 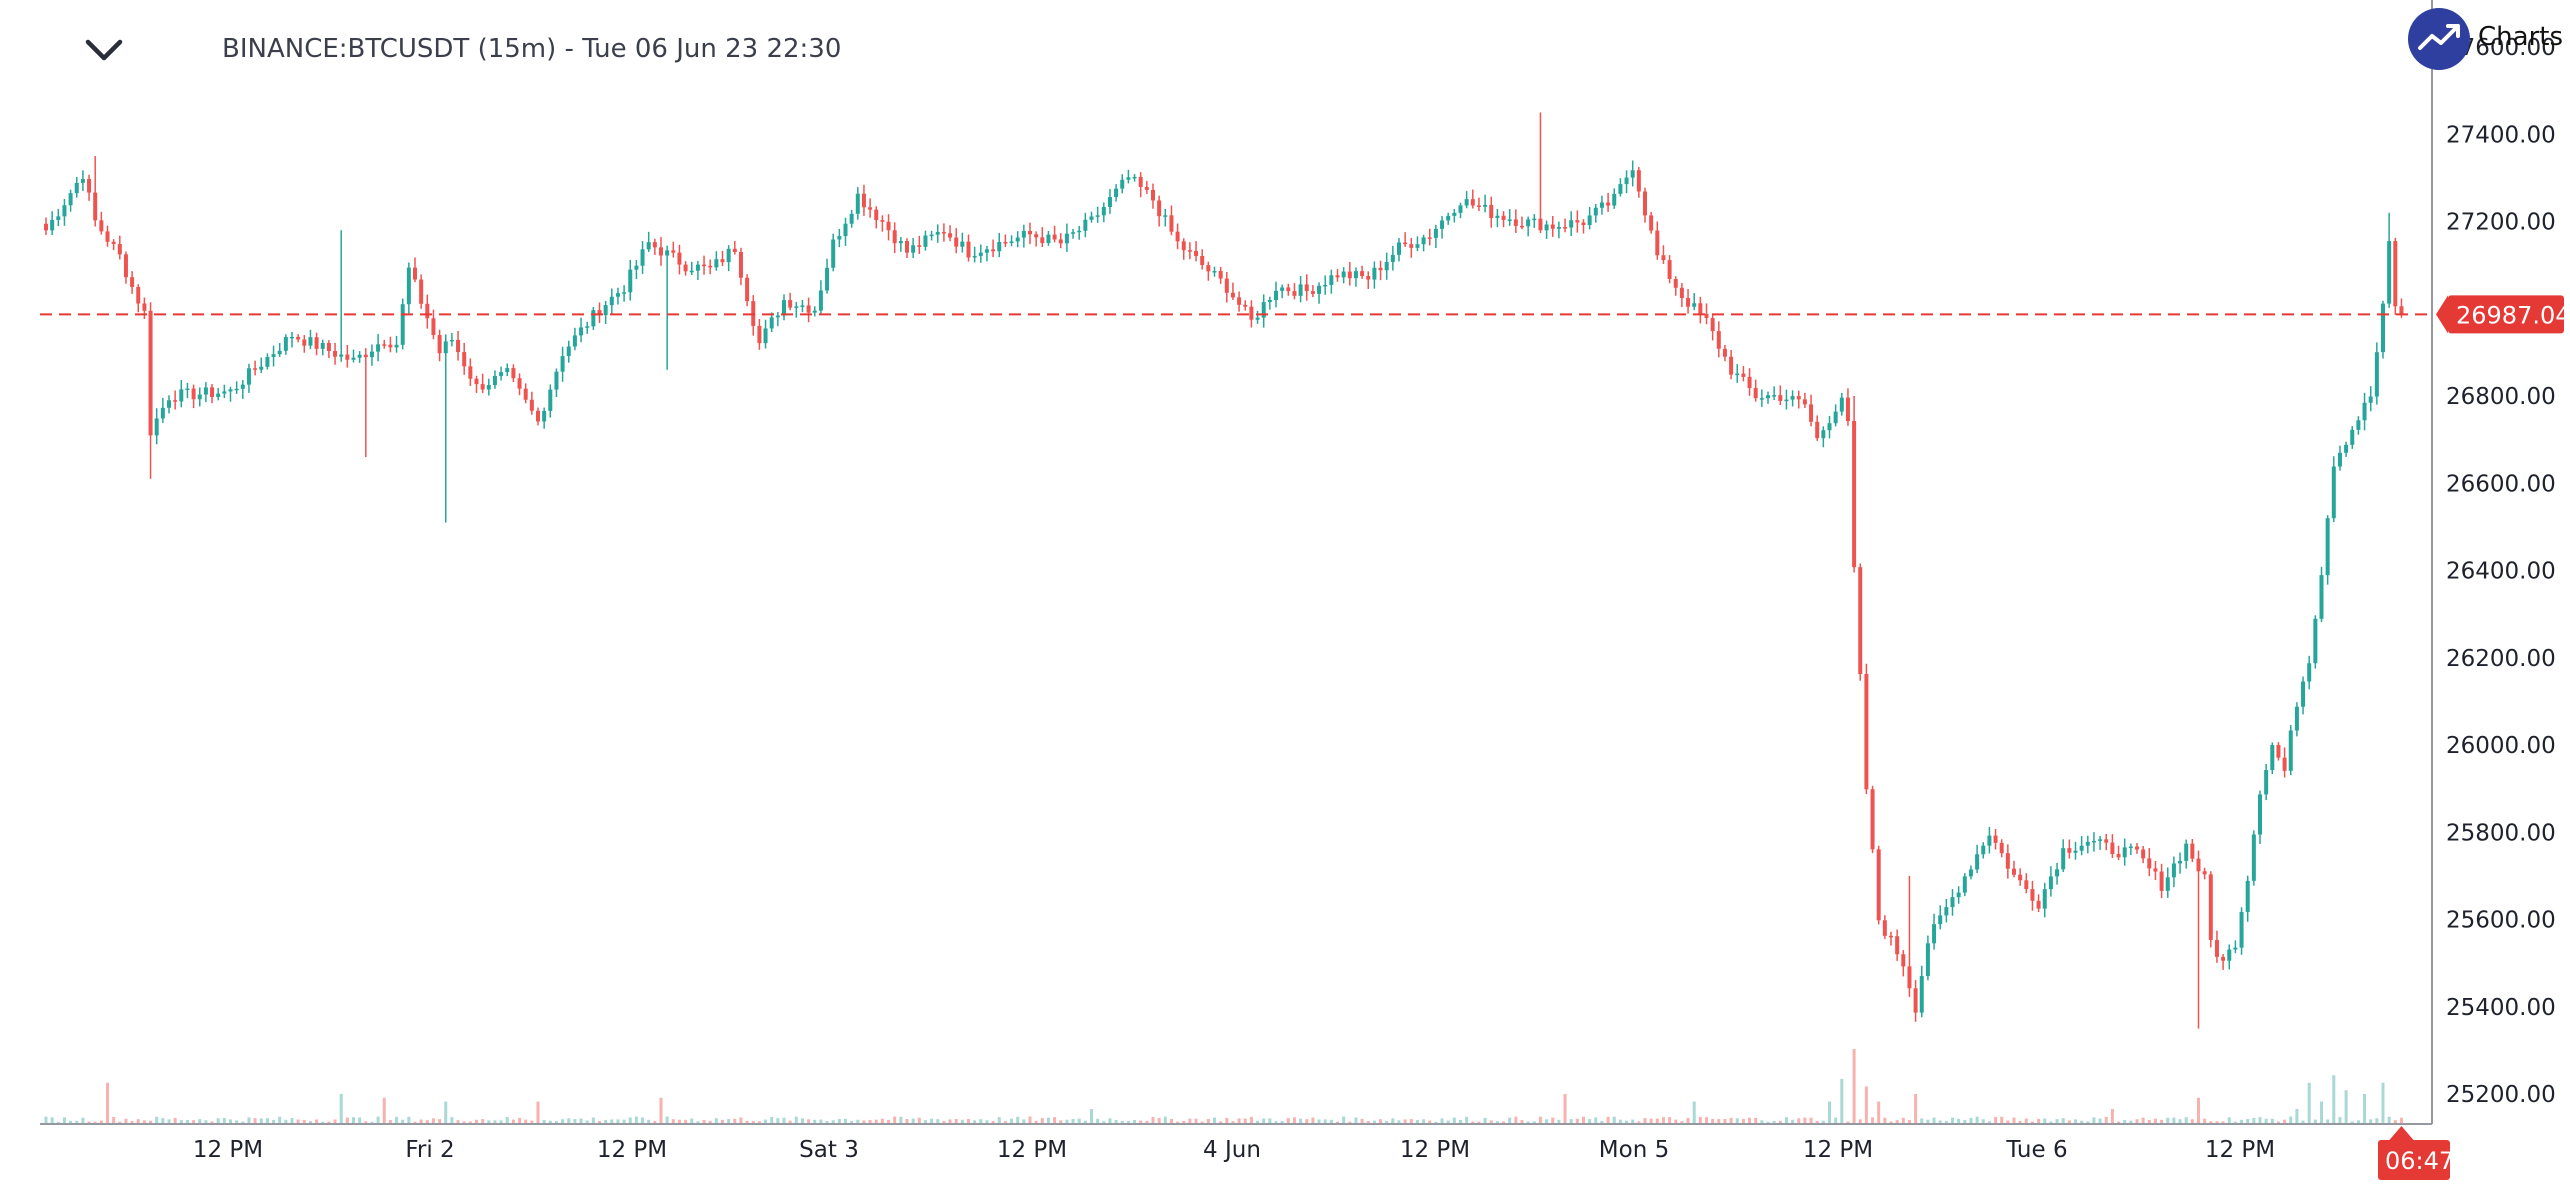 I want to click on y-tick-label: 25400.00, so click(x=2501, y=1008).